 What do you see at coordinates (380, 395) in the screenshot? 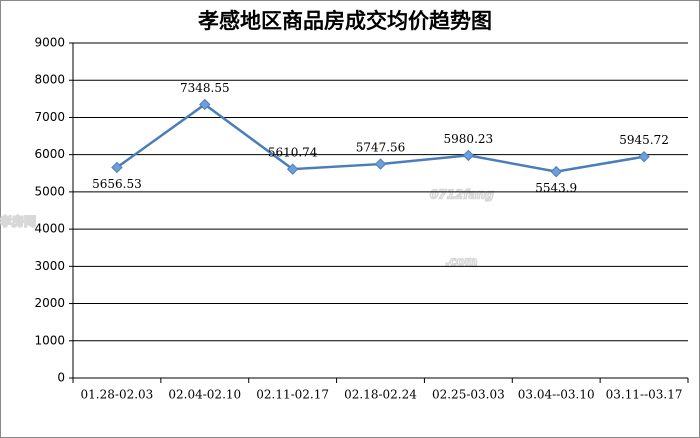
I see `x-tick-label: 02.18-02.24` at bounding box center [380, 395].